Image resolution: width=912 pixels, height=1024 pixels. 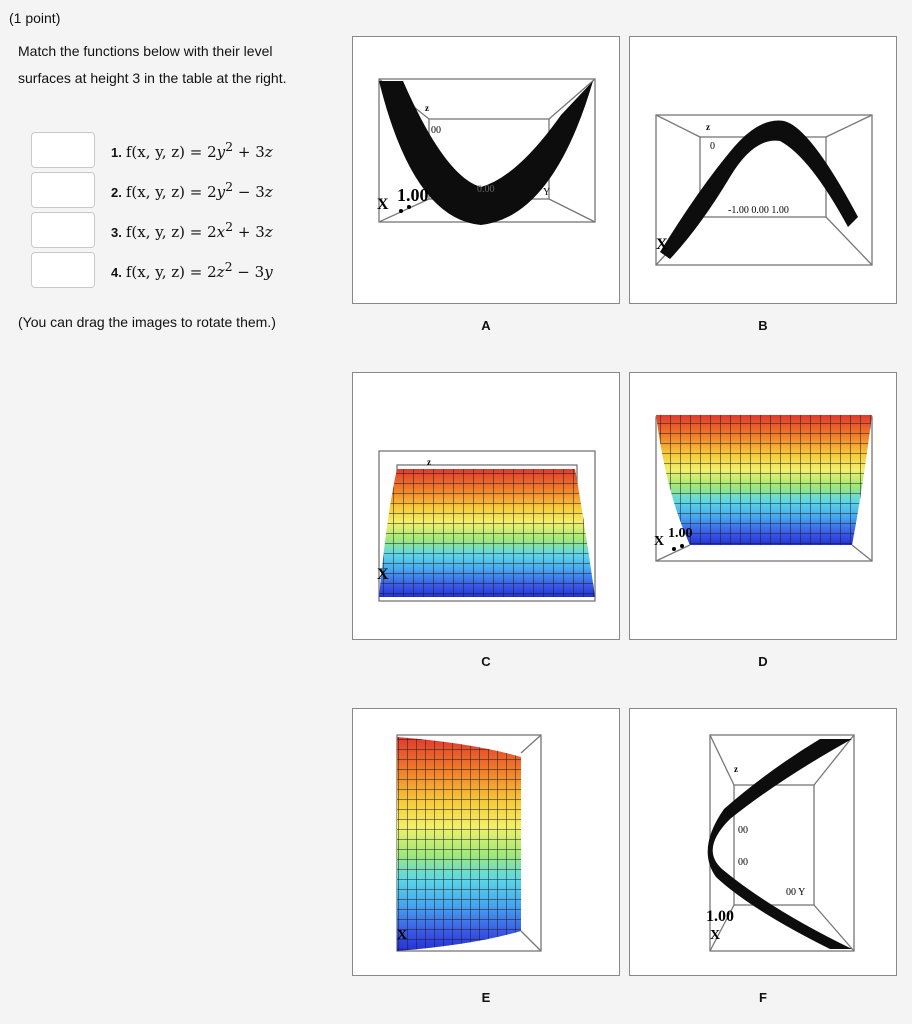 I want to click on svg-text: 0, so click(x=712, y=146).